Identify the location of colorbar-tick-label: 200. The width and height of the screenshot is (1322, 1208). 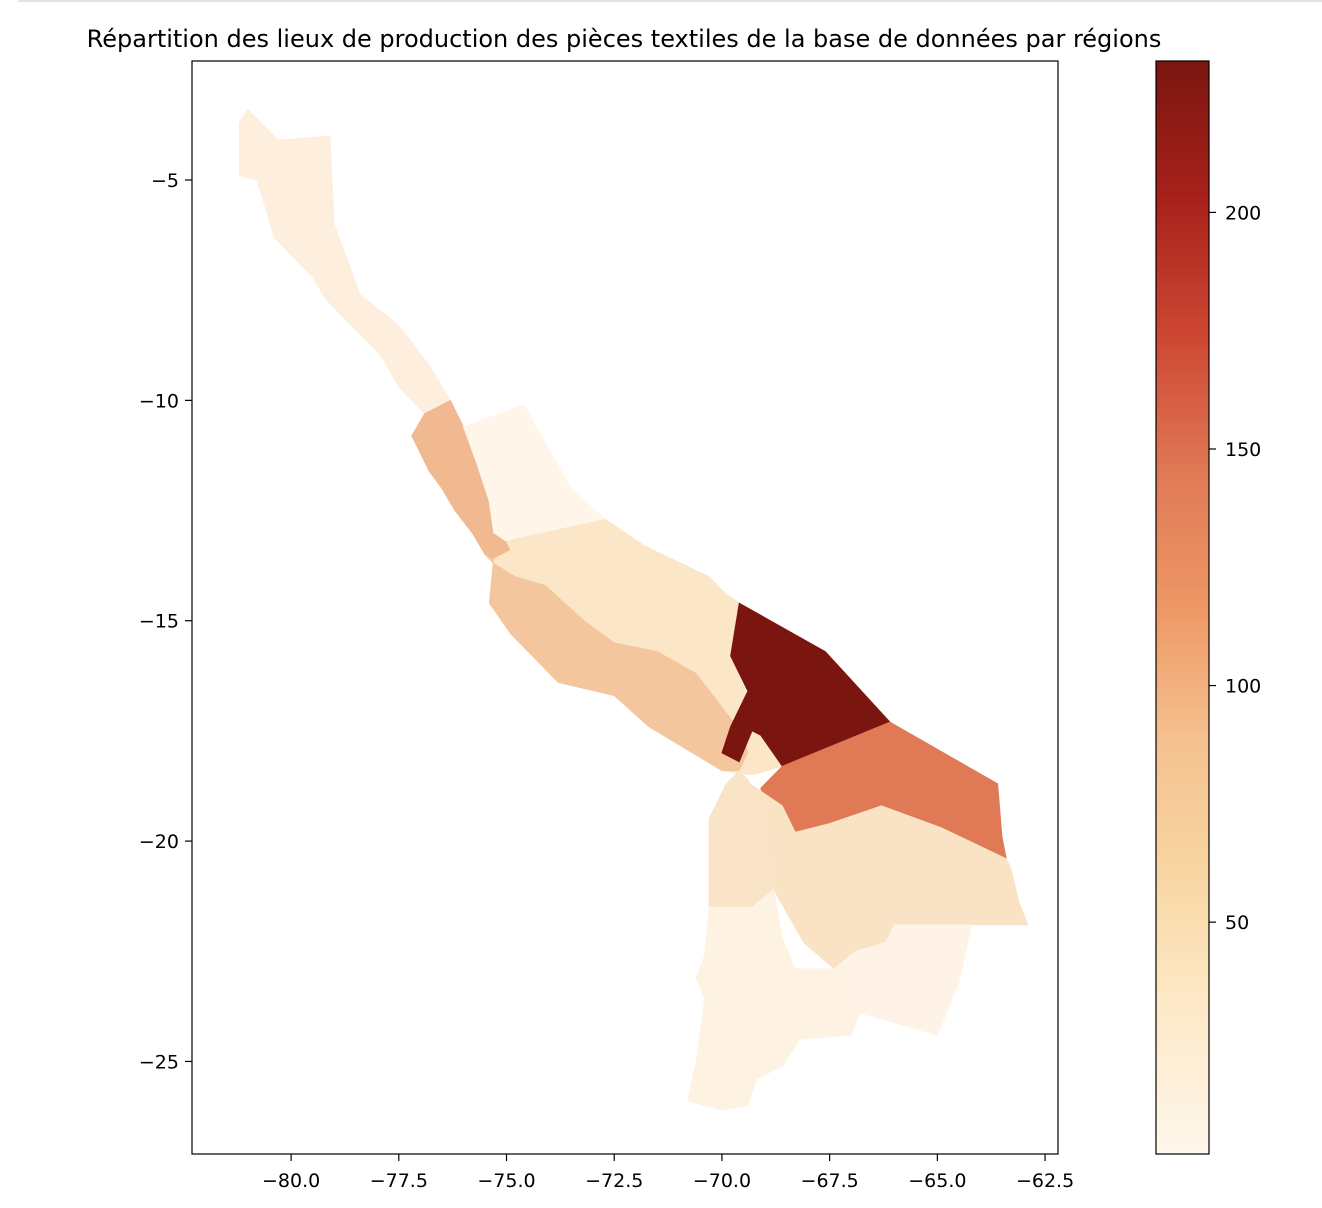
(1243, 213).